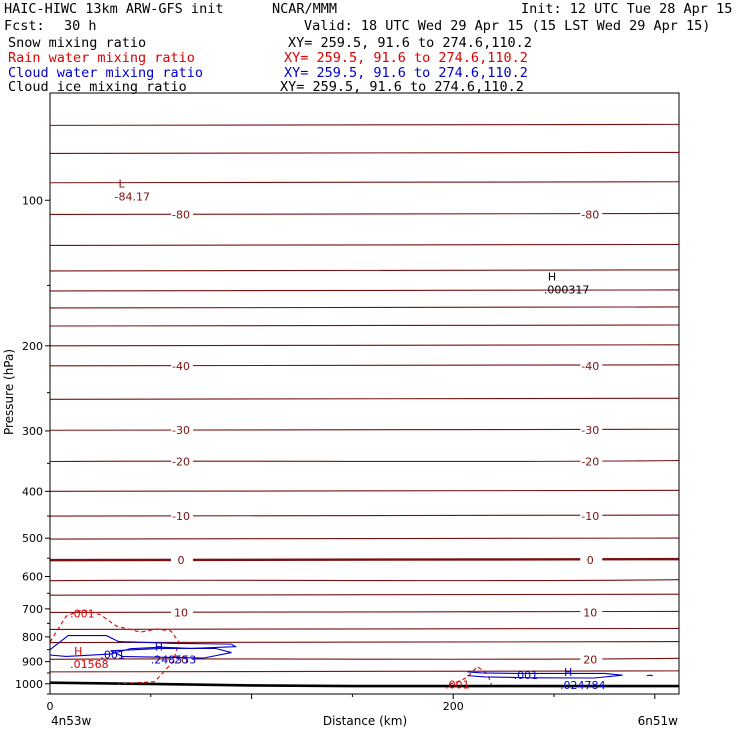  Describe the element at coordinates (32, 662) in the screenshot. I see `y-tick-label: 900` at that location.